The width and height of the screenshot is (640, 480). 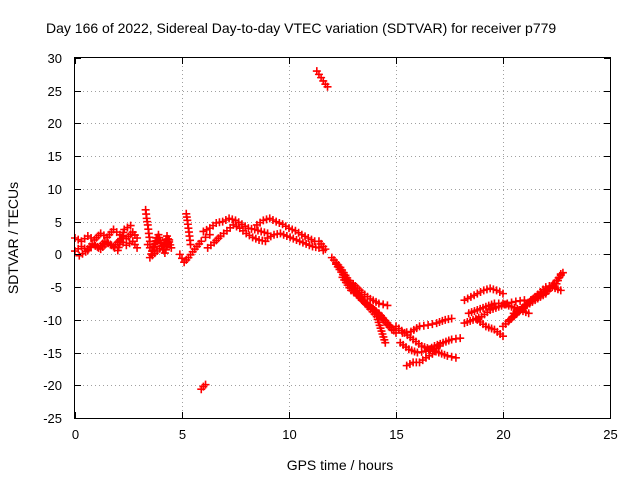 What do you see at coordinates (55, 58) in the screenshot?
I see `y-tick-label: 30` at bounding box center [55, 58].